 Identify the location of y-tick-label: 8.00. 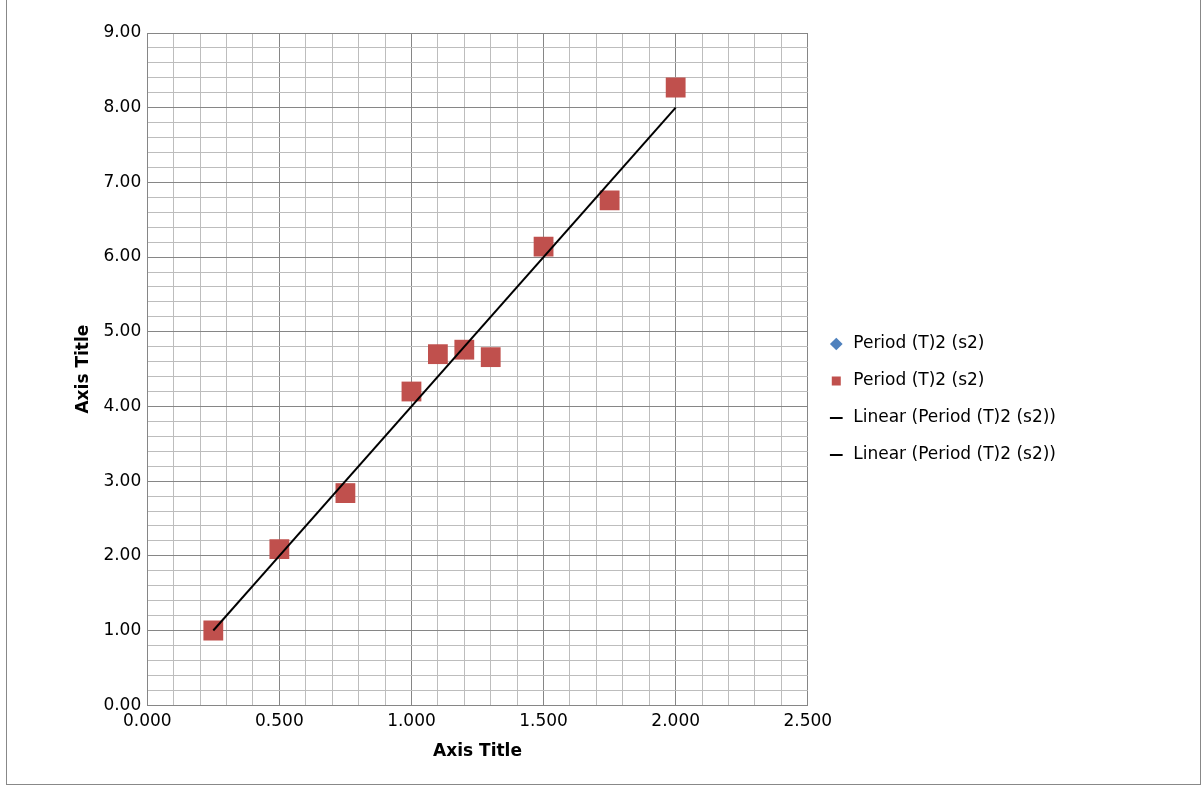
(122, 106).